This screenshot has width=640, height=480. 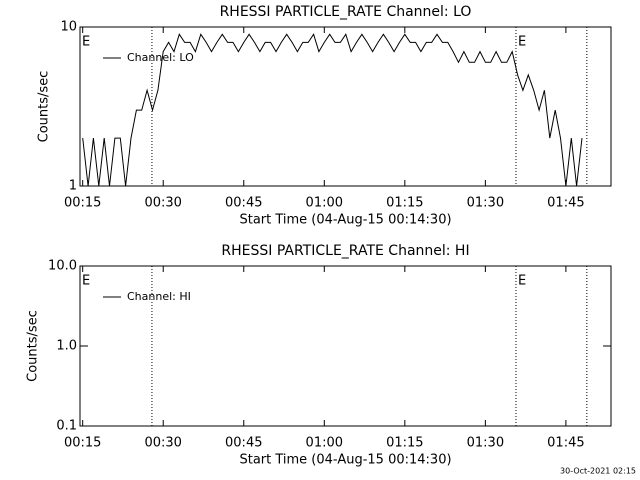 What do you see at coordinates (345, 251) in the screenshot?
I see `chart-title: RHESSI PARTICLE_RATE Channel: HI` at bounding box center [345, 251].